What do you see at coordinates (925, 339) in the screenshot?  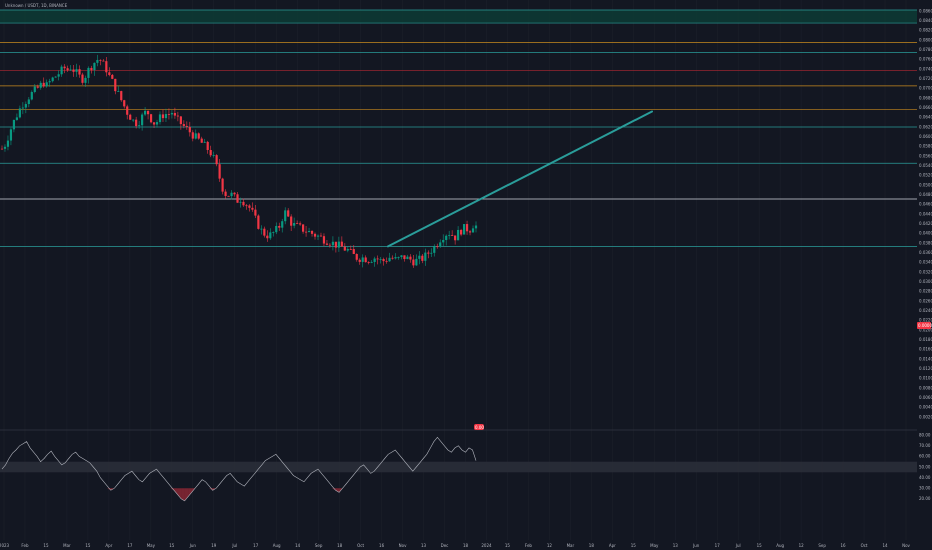 I see `price-tick-label: 0.0180` at bounding box center [925, 339].